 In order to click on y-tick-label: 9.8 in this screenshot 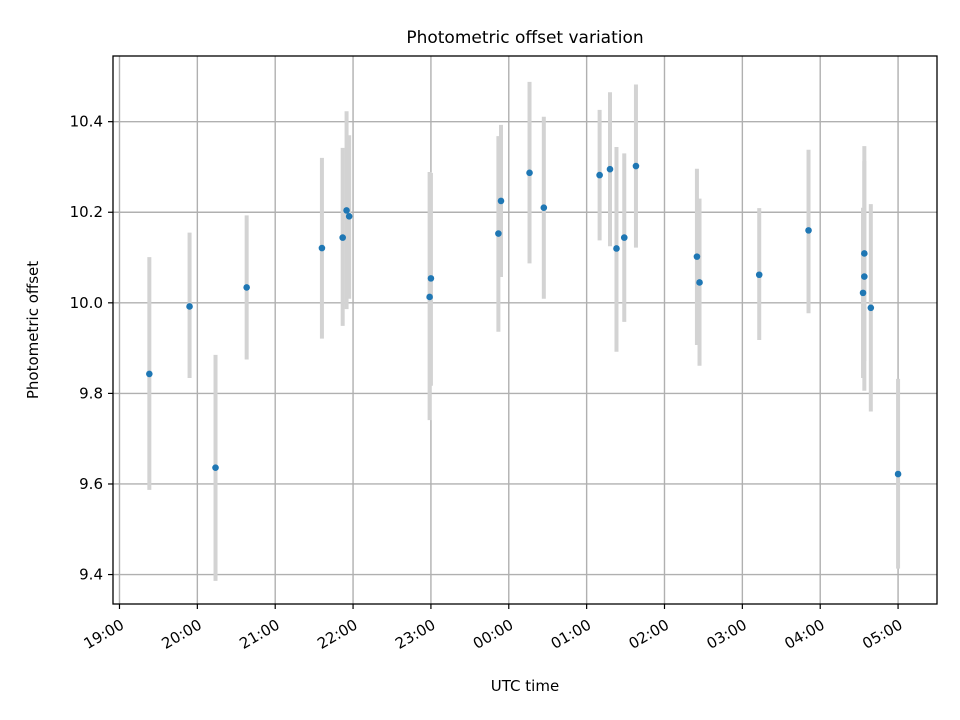, I will do `click(91, 393)`.